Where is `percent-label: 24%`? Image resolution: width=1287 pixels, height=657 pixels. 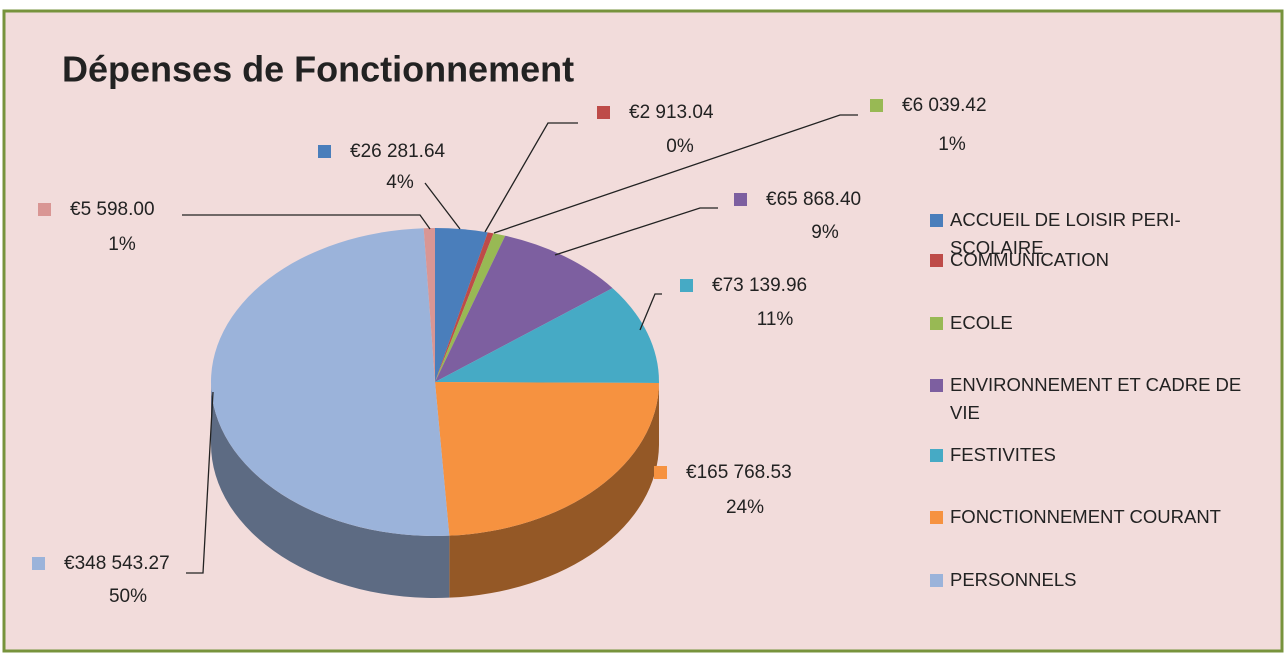 percent-label: 24% is located at coordinates (745, 507).